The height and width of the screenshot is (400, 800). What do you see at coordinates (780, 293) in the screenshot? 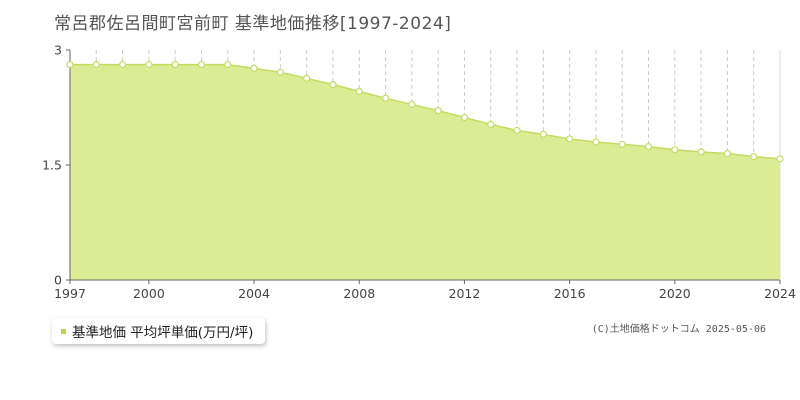
I see `x-tick-label: 2024` at bounding box center [780, 293].